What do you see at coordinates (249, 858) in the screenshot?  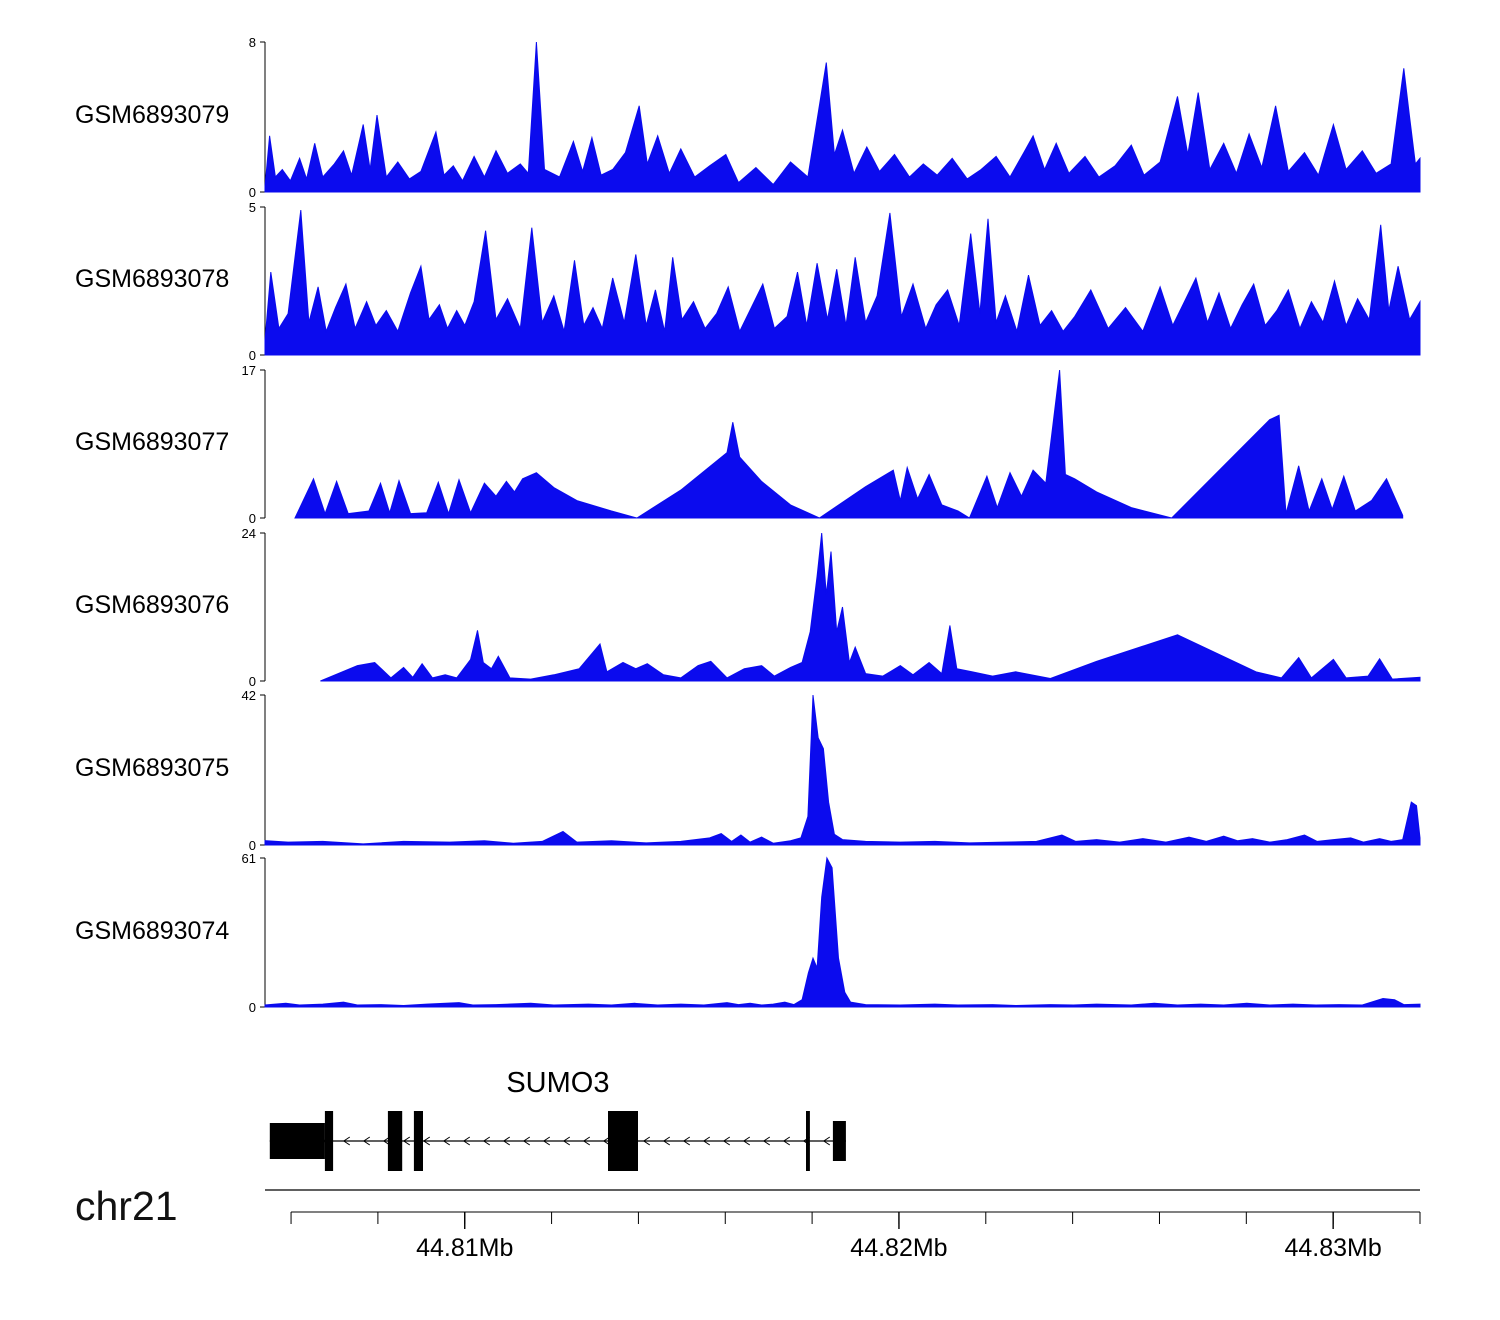 I see `y-axis-max-label: 61` at bounding box center [249, 858].